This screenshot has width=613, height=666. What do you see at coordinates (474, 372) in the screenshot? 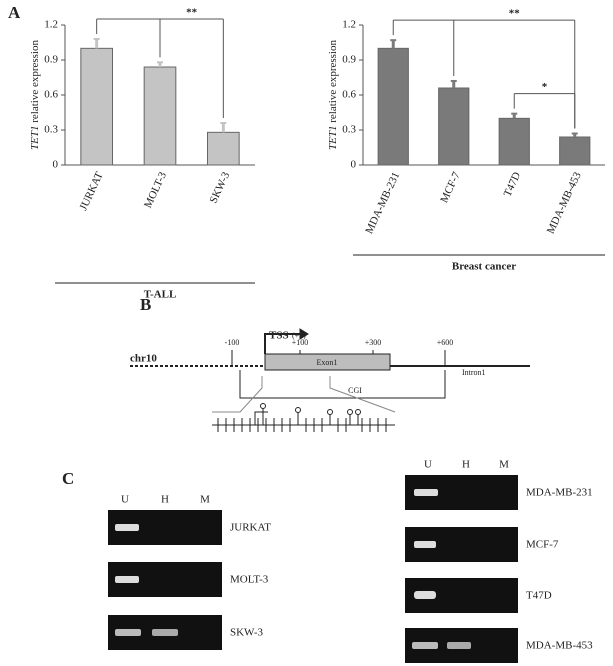
I see `intron-label: Intron1` at bounding box center [474, 372].